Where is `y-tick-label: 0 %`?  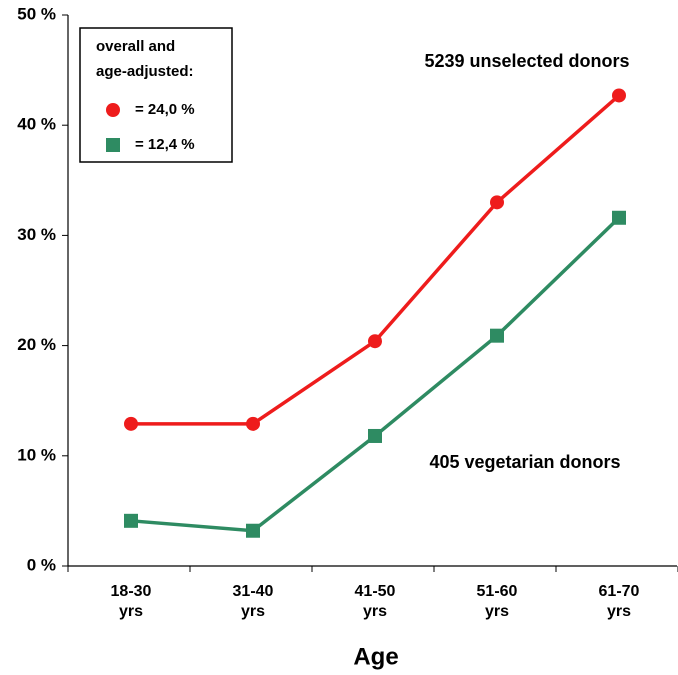 y-tick-label: 0 % is located at coordinates (41, 564).